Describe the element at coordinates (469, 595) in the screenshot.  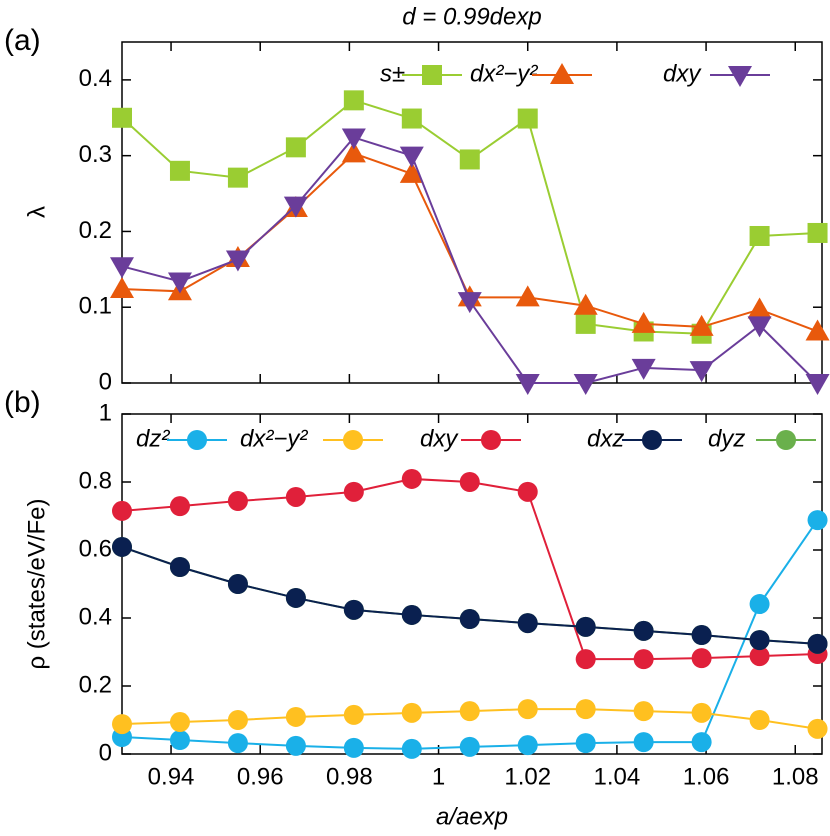
I see `series-line` at that location.